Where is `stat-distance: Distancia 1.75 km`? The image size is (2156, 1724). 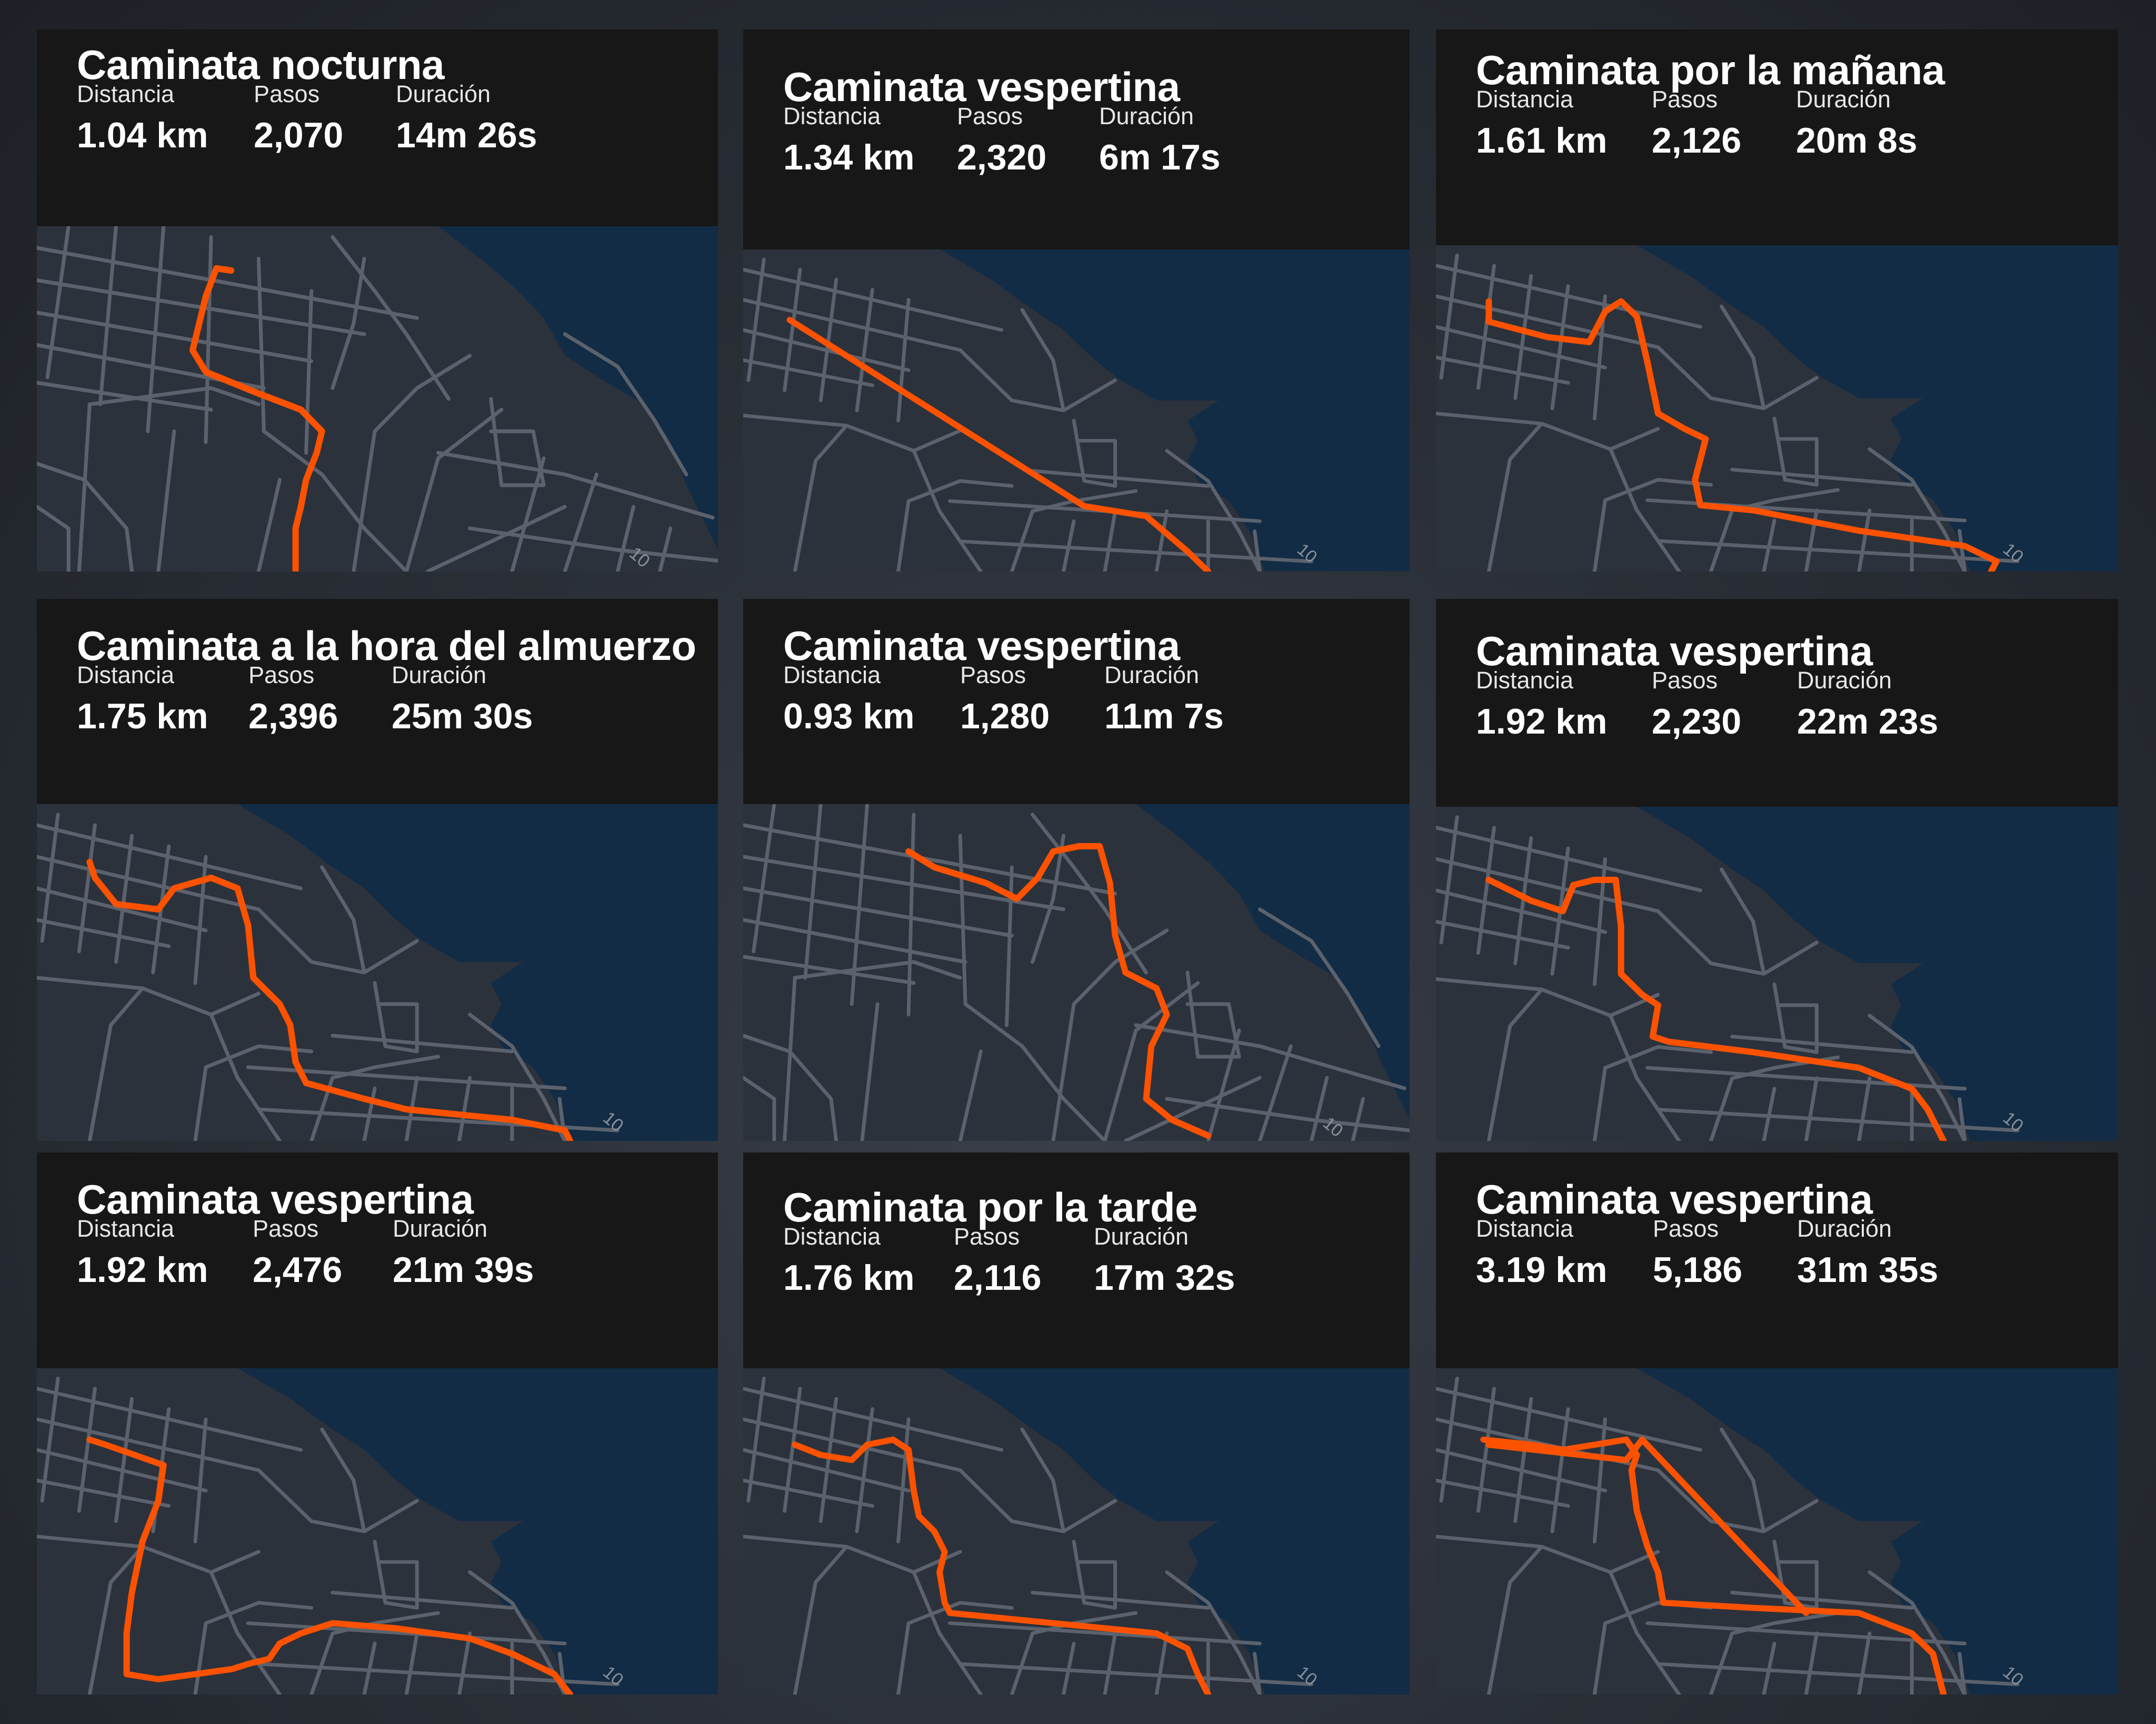
stat-distance: Distancia 1.75 km is located at coordinates (142, 698).